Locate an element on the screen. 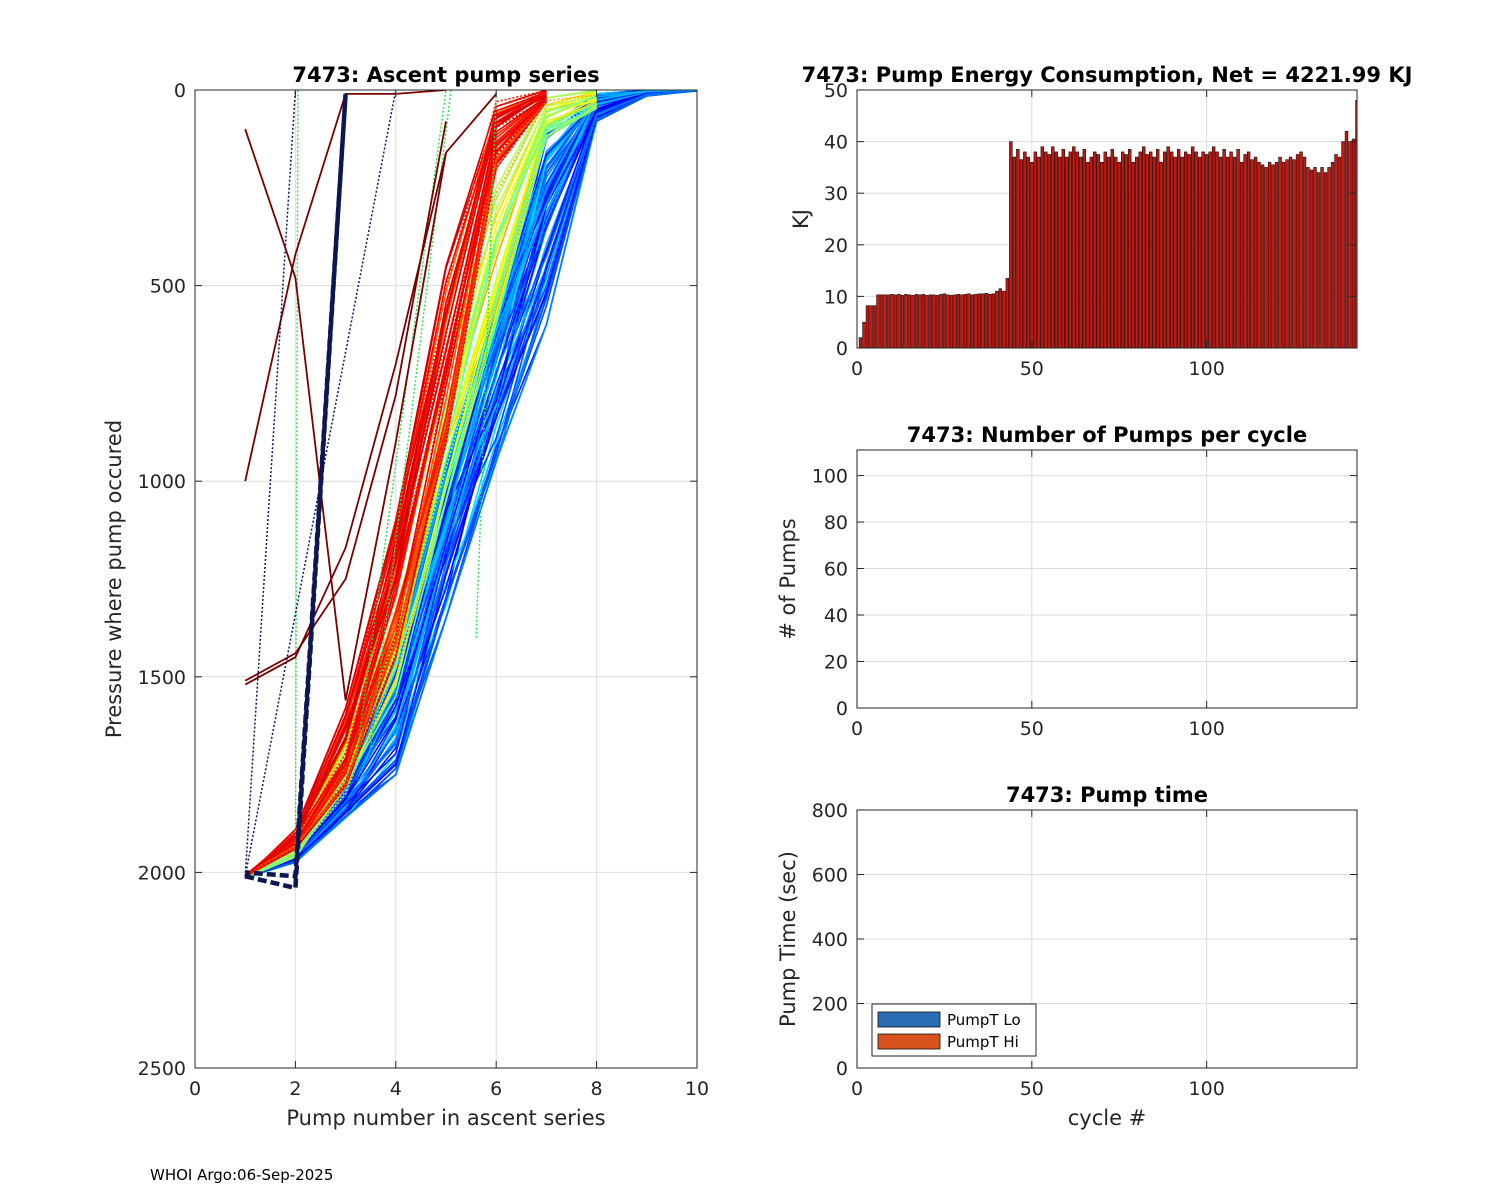 The image size is (1500, 1200). footer-stamp: WHOI Argo:06-Sep-2025 is located at coordinates (242, 1175).